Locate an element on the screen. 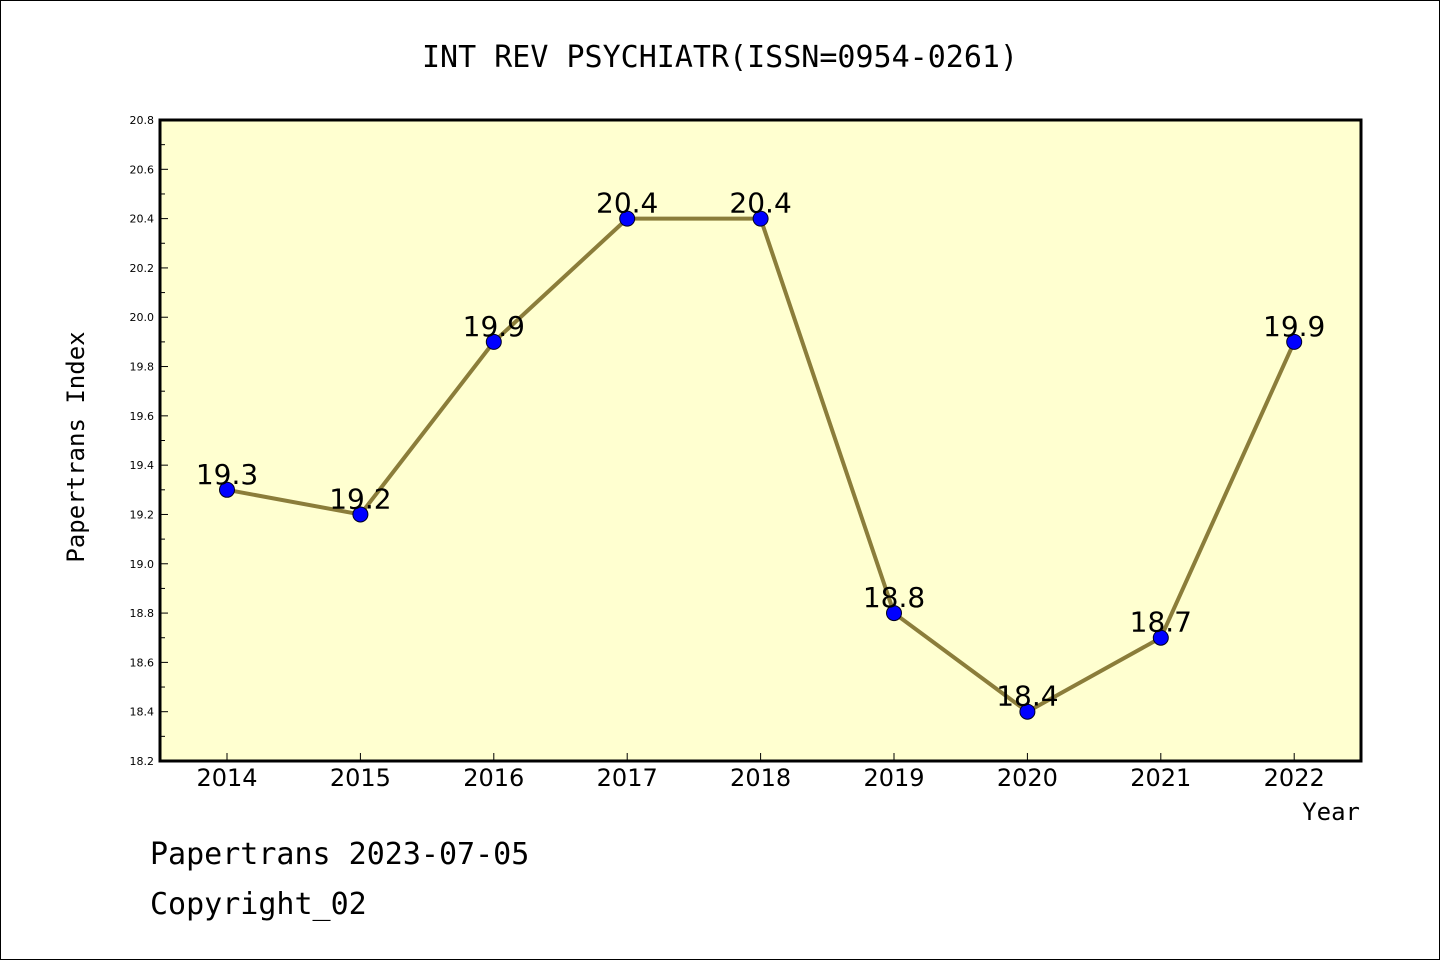  y-tick-label: 20.0 is located at coordinates (142, 317).